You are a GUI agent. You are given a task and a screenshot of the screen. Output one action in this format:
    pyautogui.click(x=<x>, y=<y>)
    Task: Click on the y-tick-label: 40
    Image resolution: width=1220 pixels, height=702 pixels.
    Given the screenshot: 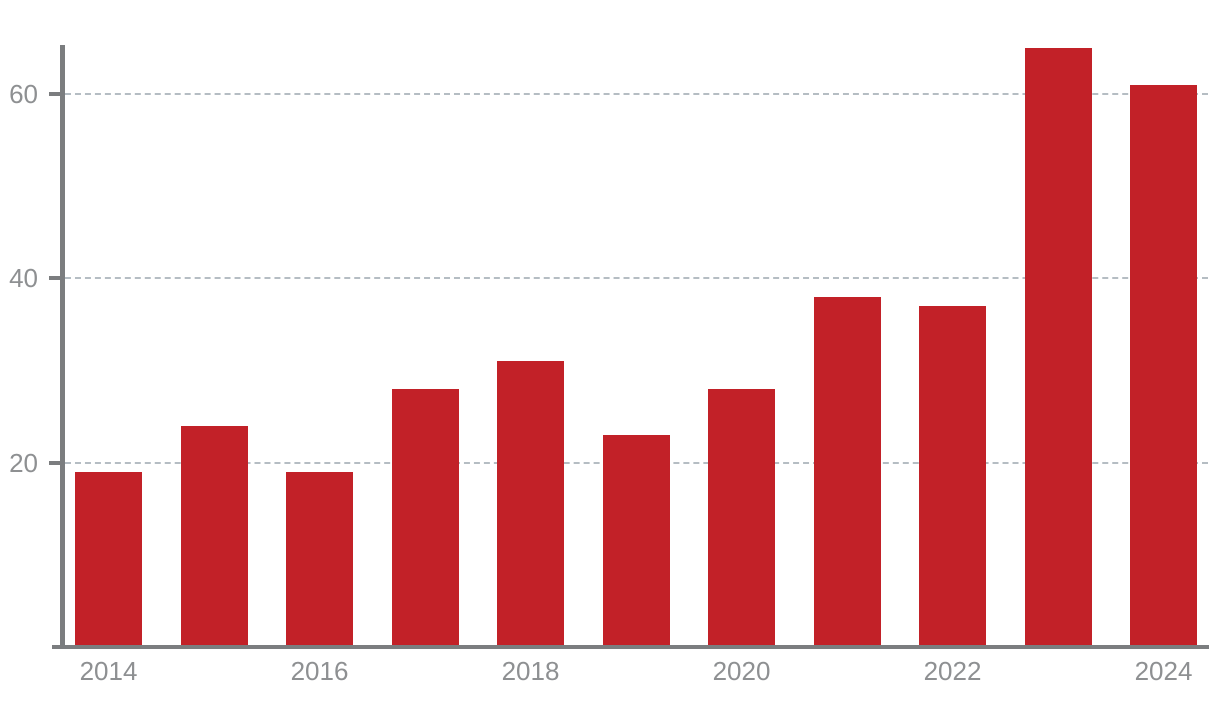 What is the action you would take?
    pyautogui.click(x=23, y=278)
    